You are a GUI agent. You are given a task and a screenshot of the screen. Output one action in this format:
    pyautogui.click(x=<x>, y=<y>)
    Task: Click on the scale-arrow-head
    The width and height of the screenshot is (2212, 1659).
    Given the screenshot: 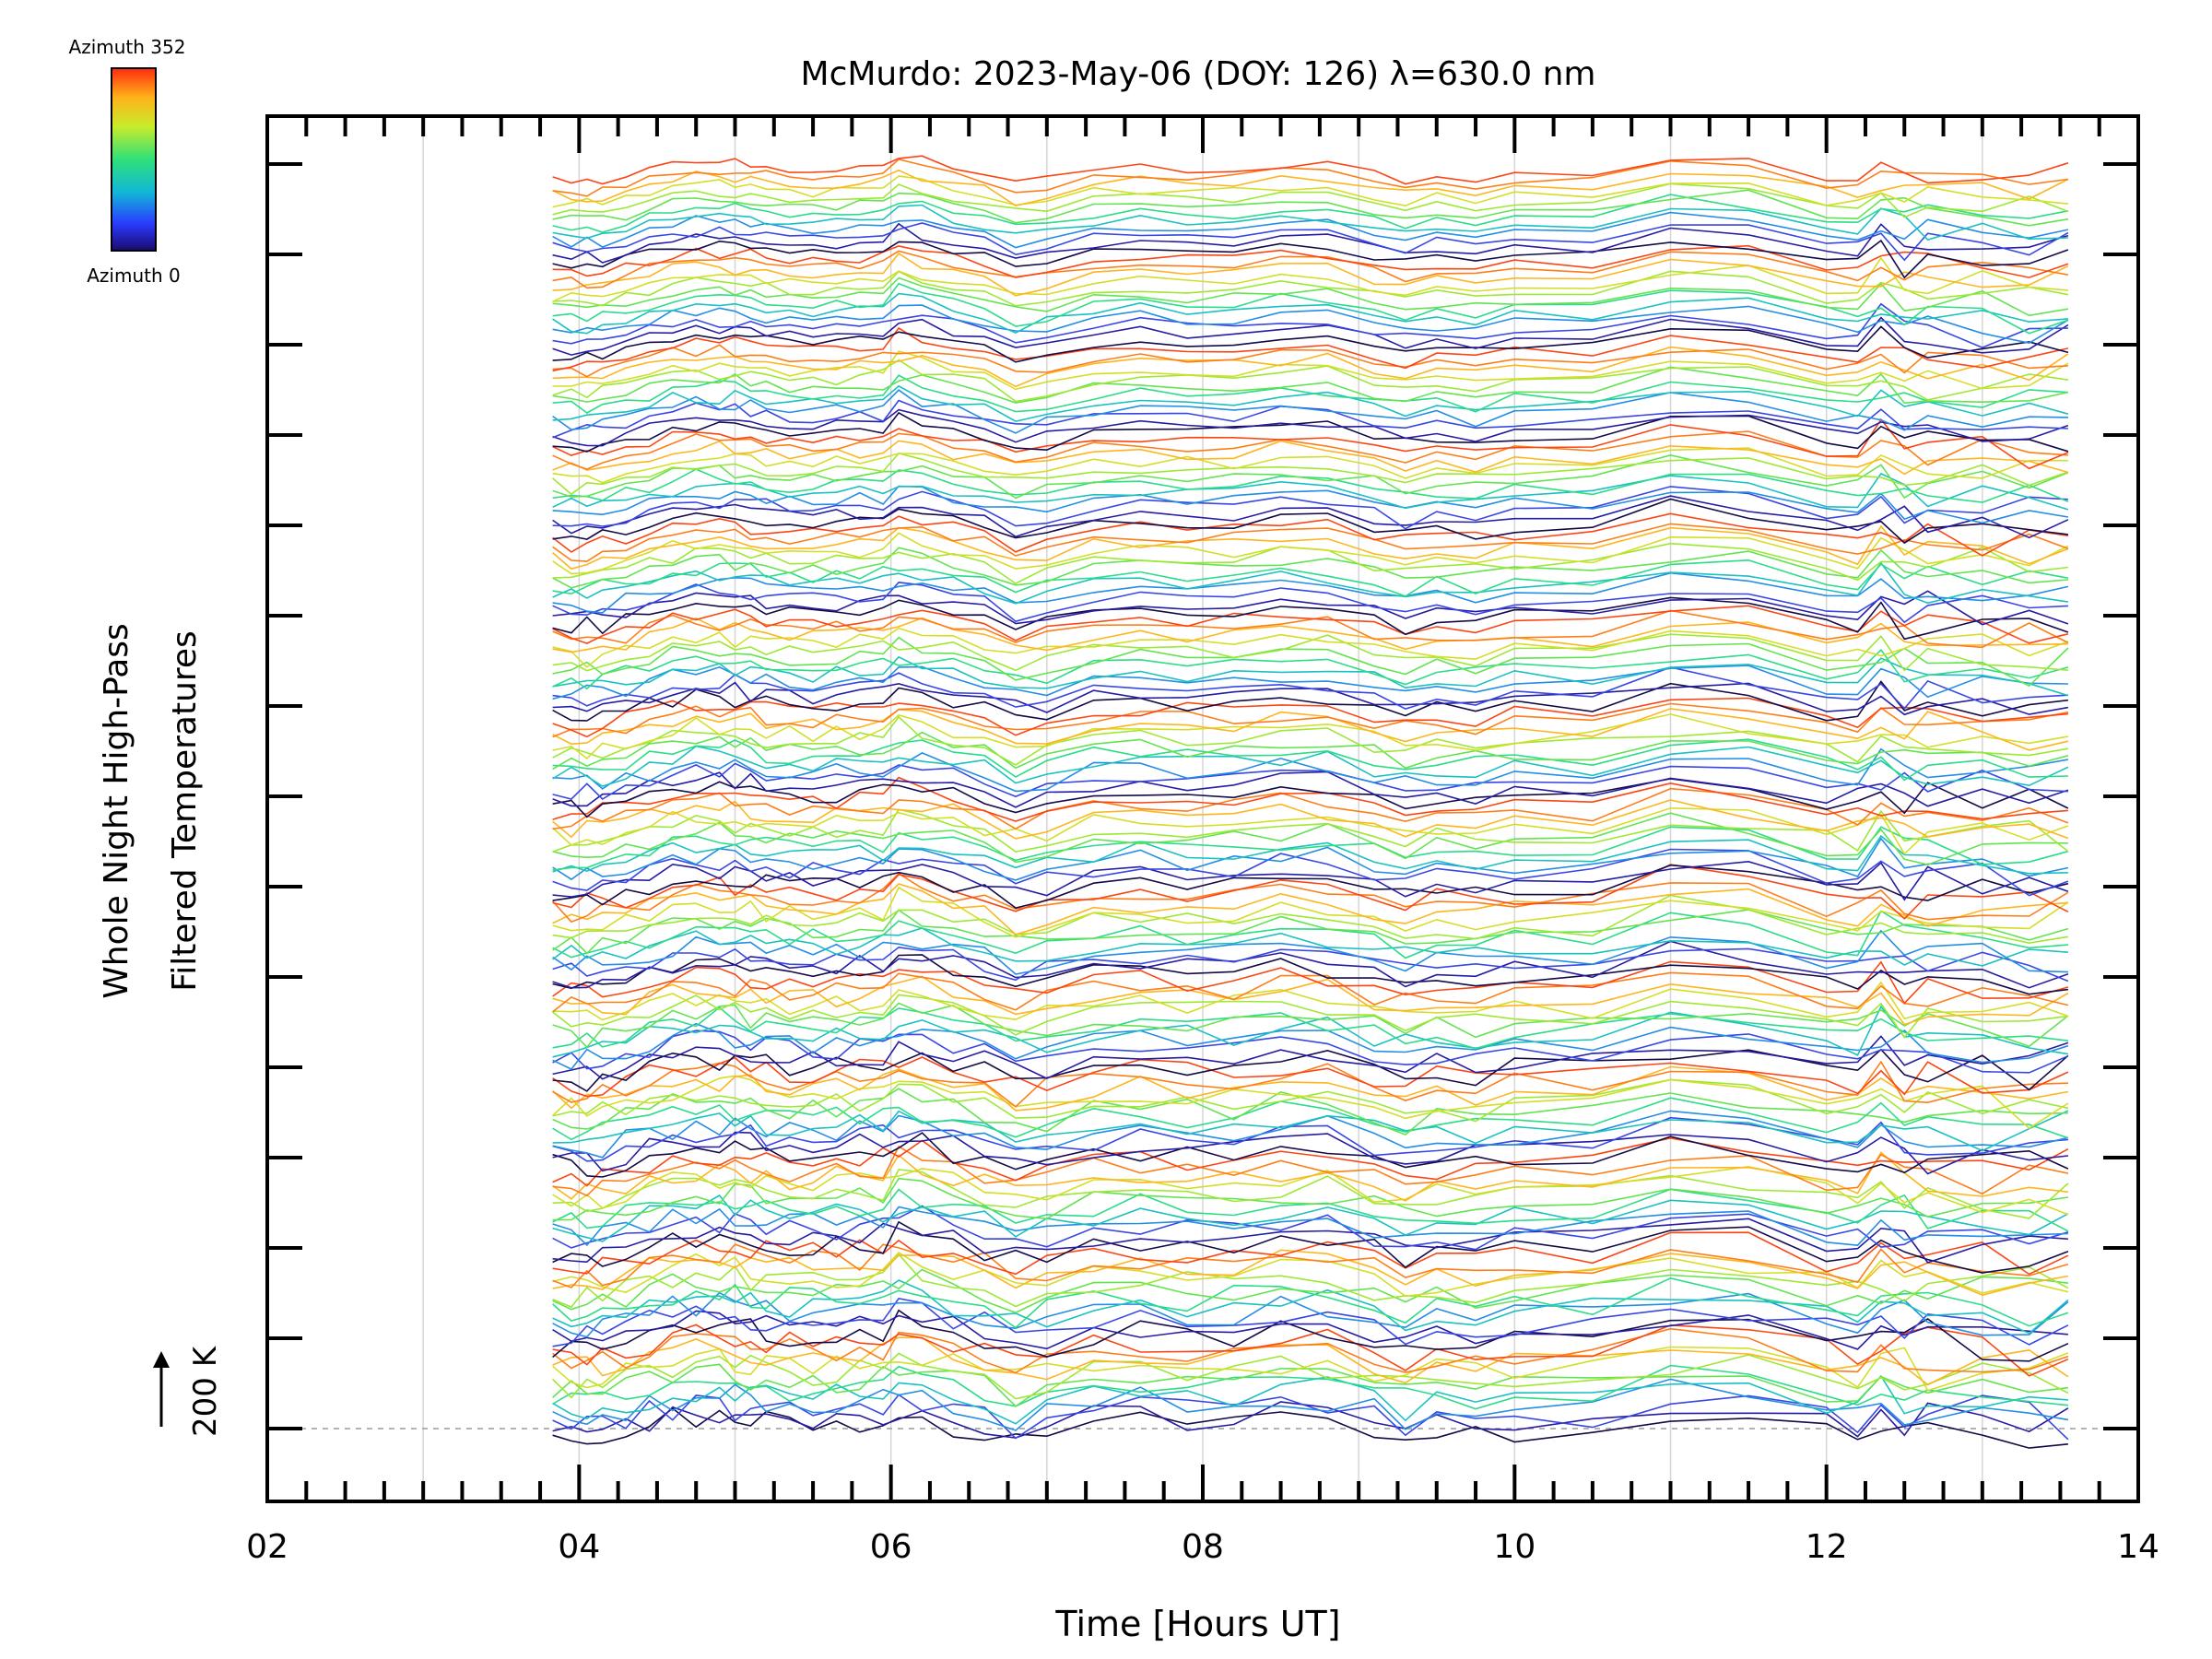 What is the action you would take?
    pyautogui.click(x=161, y=1359)
    